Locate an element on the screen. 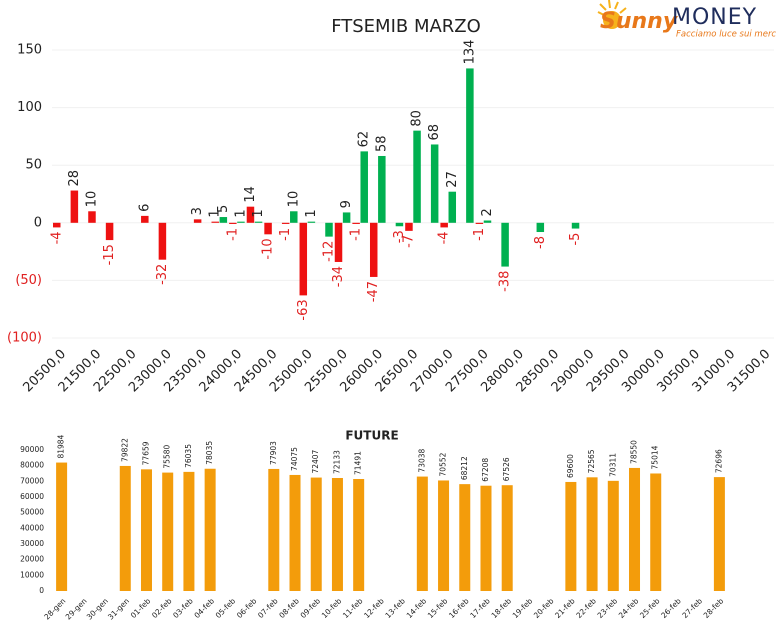 This screenshot has height=629, width=776. x-tick-label: 25-feb is located at coordinates (650, 608).